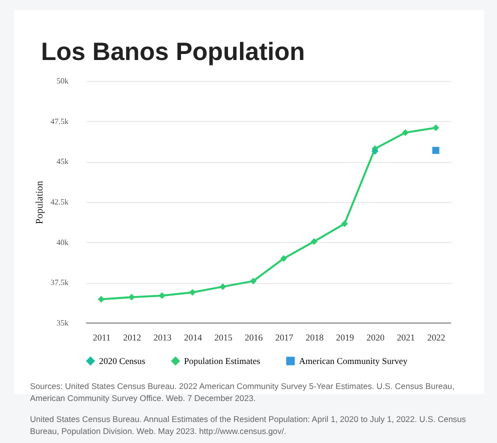 The width and height of the screenshot is (497, 443). What do you see at coordinates (40, 202) in the screenshot?
I see `y-axis-title: Population` at bounding box center [40, 202].